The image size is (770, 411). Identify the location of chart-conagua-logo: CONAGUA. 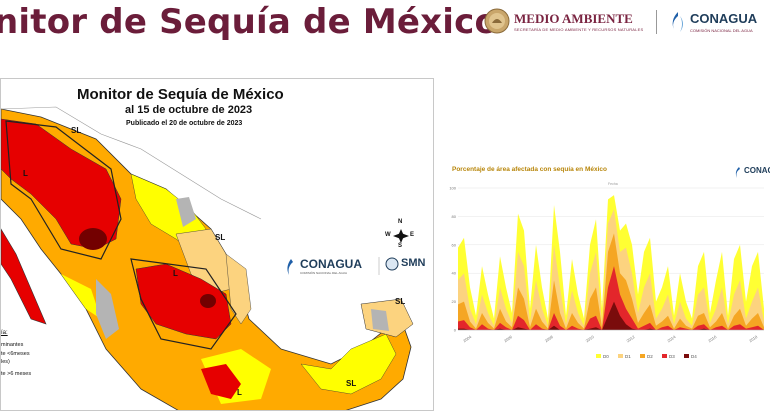
(752, 174).